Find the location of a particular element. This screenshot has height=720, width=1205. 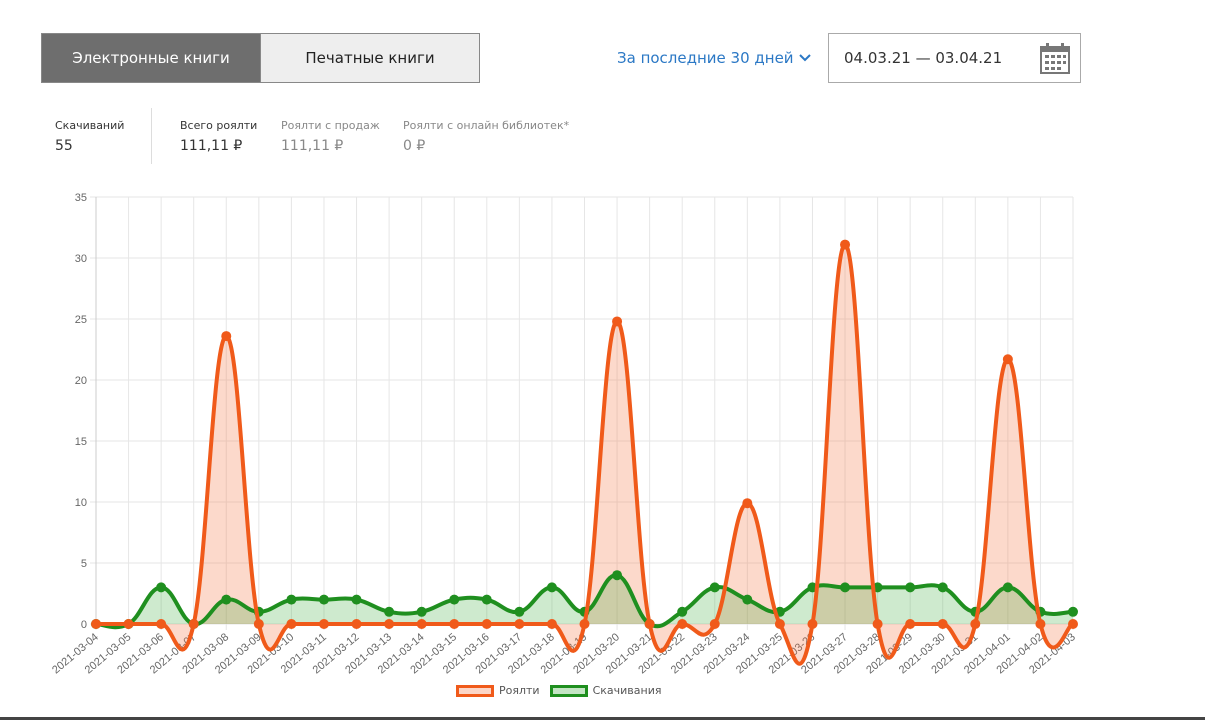

x-tick-label: 2021-03-29 is located at coordinates (889, 653).